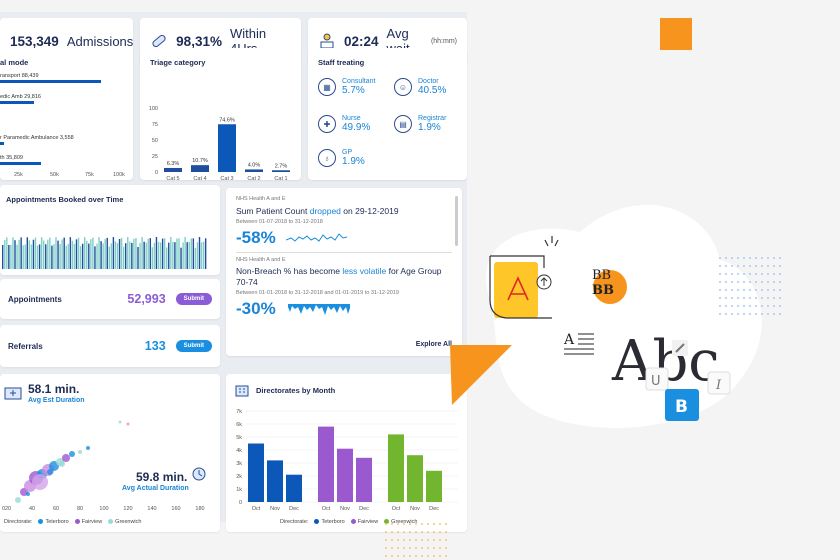 The width and height of the screenshot is (840, 560). What do you see at coordinates (110, 346) in the screenshot?
I see `referrals-card: Referrals 133 Submit` at bounding box center [110, 346].